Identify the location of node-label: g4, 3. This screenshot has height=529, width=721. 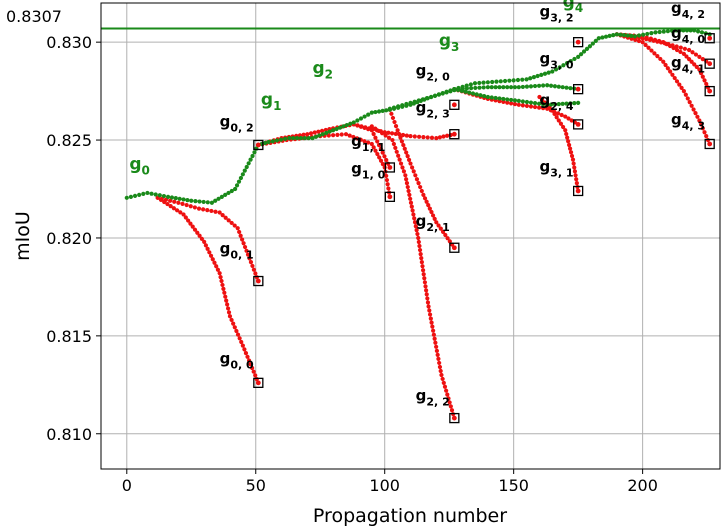
(688, 121).